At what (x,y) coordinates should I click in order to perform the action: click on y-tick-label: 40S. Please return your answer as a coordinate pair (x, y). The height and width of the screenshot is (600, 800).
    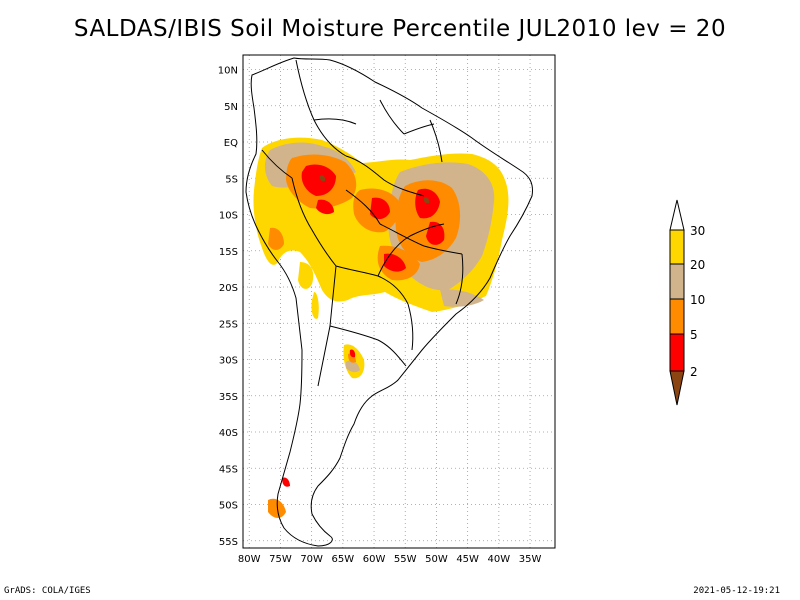
    Looking at the image, I should click on (228, 433).